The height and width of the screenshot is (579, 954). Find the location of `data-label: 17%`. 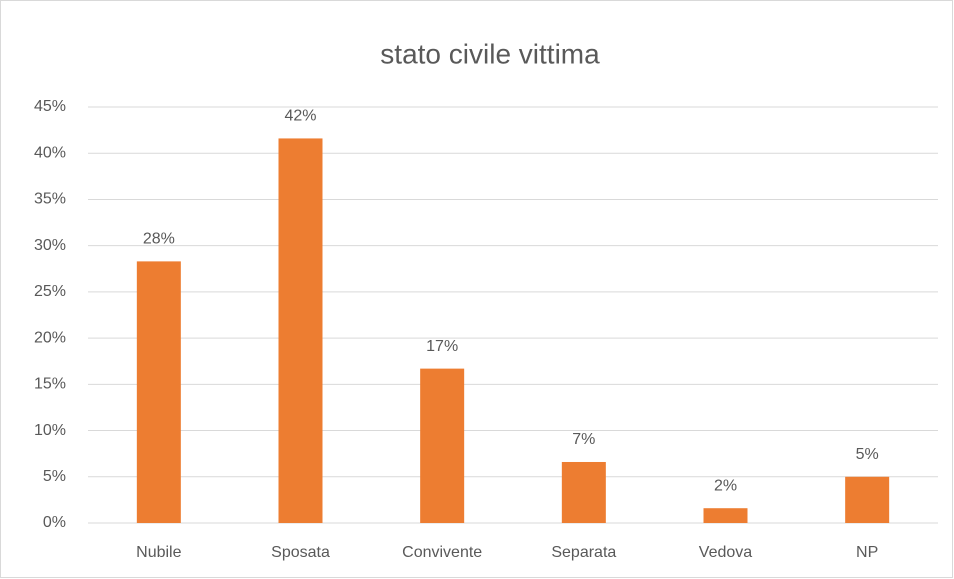

data-label: 17% is located at coordinates (442, 346).